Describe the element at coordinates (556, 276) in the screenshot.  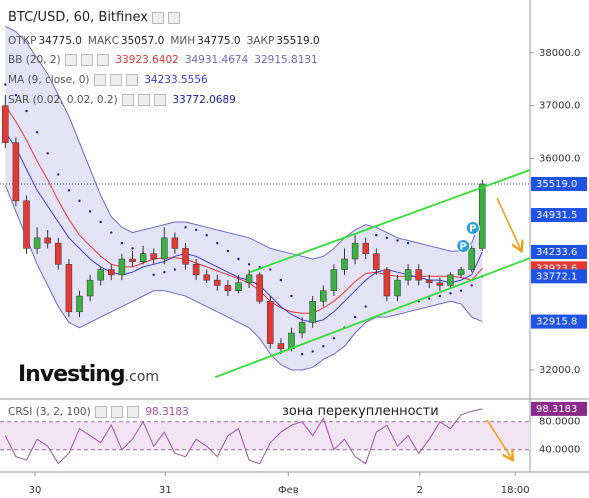
I see `price-flag-label: 33772.1` at that location.